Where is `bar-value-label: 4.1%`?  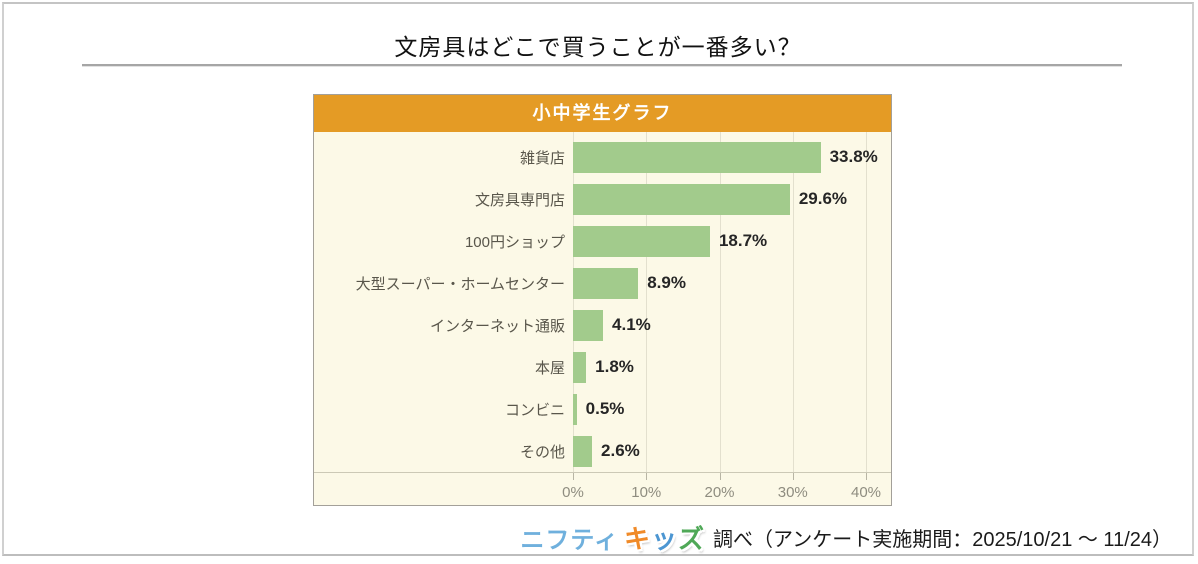
bar-value-label: 4.1% is located at coordinates (631, 324).